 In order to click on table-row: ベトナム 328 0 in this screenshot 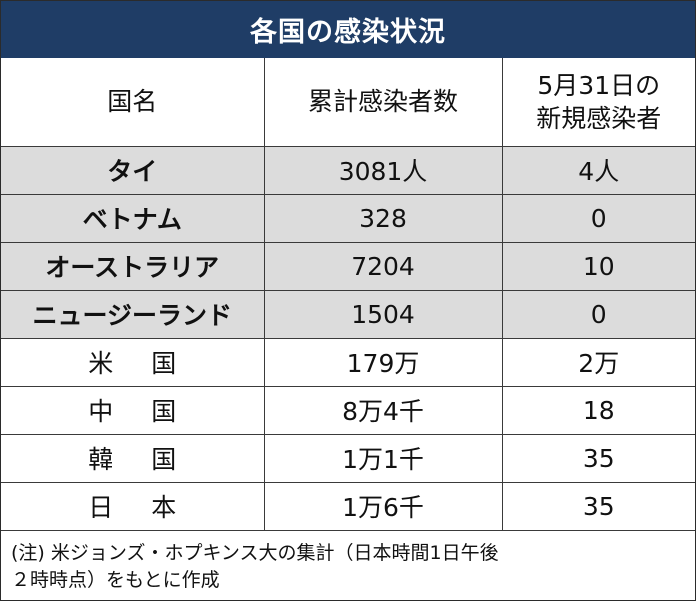, I will do `click(348, 218)`.